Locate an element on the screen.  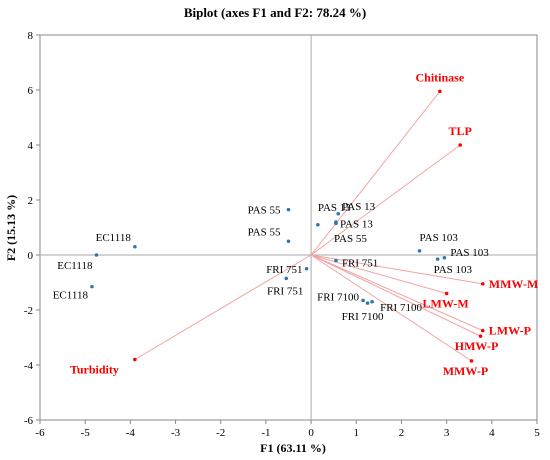
x-tick-label: -6 is located at coordinates (40, 433).